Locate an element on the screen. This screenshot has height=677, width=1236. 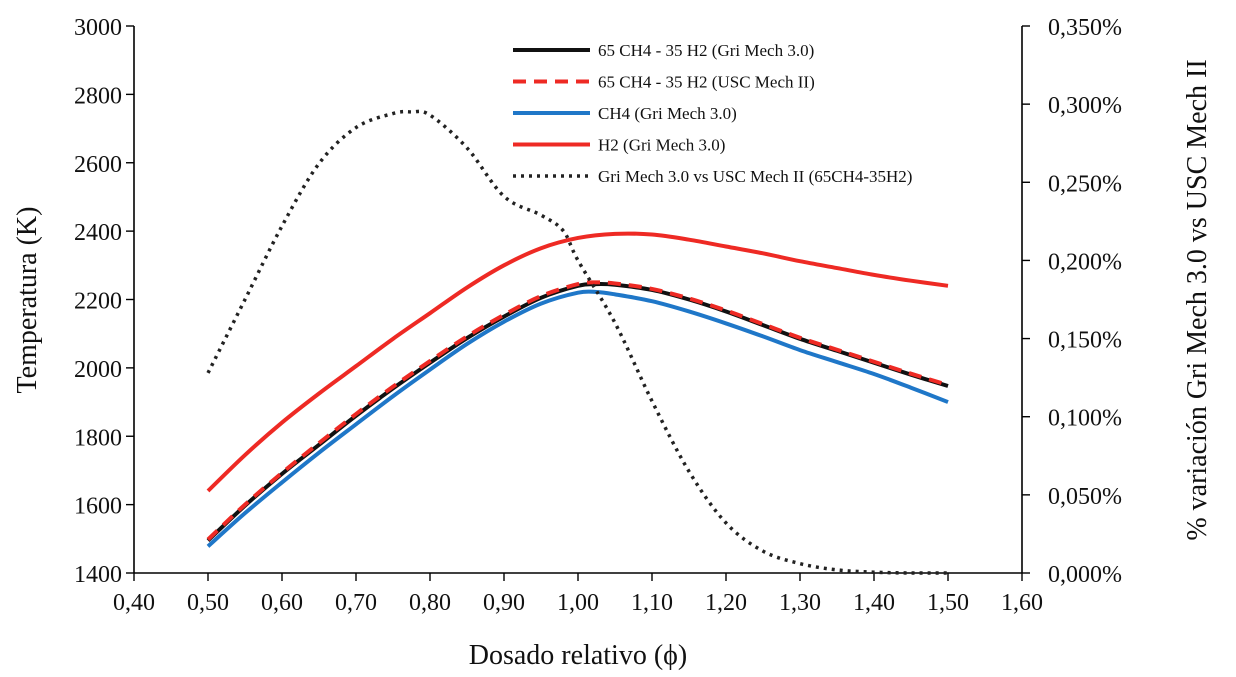
y-tick-label-right: 0,350% is located at coordinates (1085, 28).